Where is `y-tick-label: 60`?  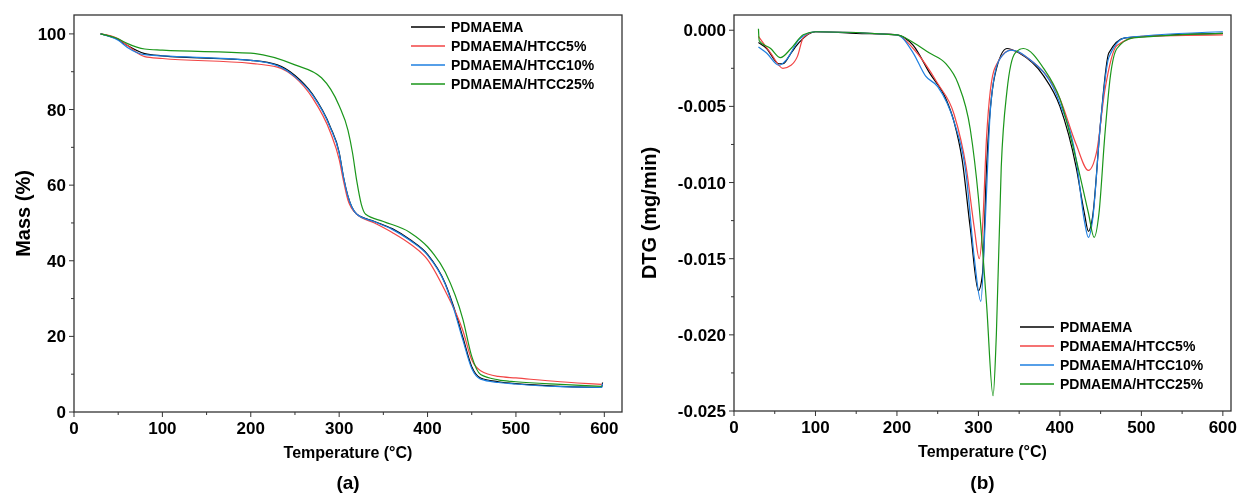
y-tick-label: 60 is located at coordinates (56, 186).